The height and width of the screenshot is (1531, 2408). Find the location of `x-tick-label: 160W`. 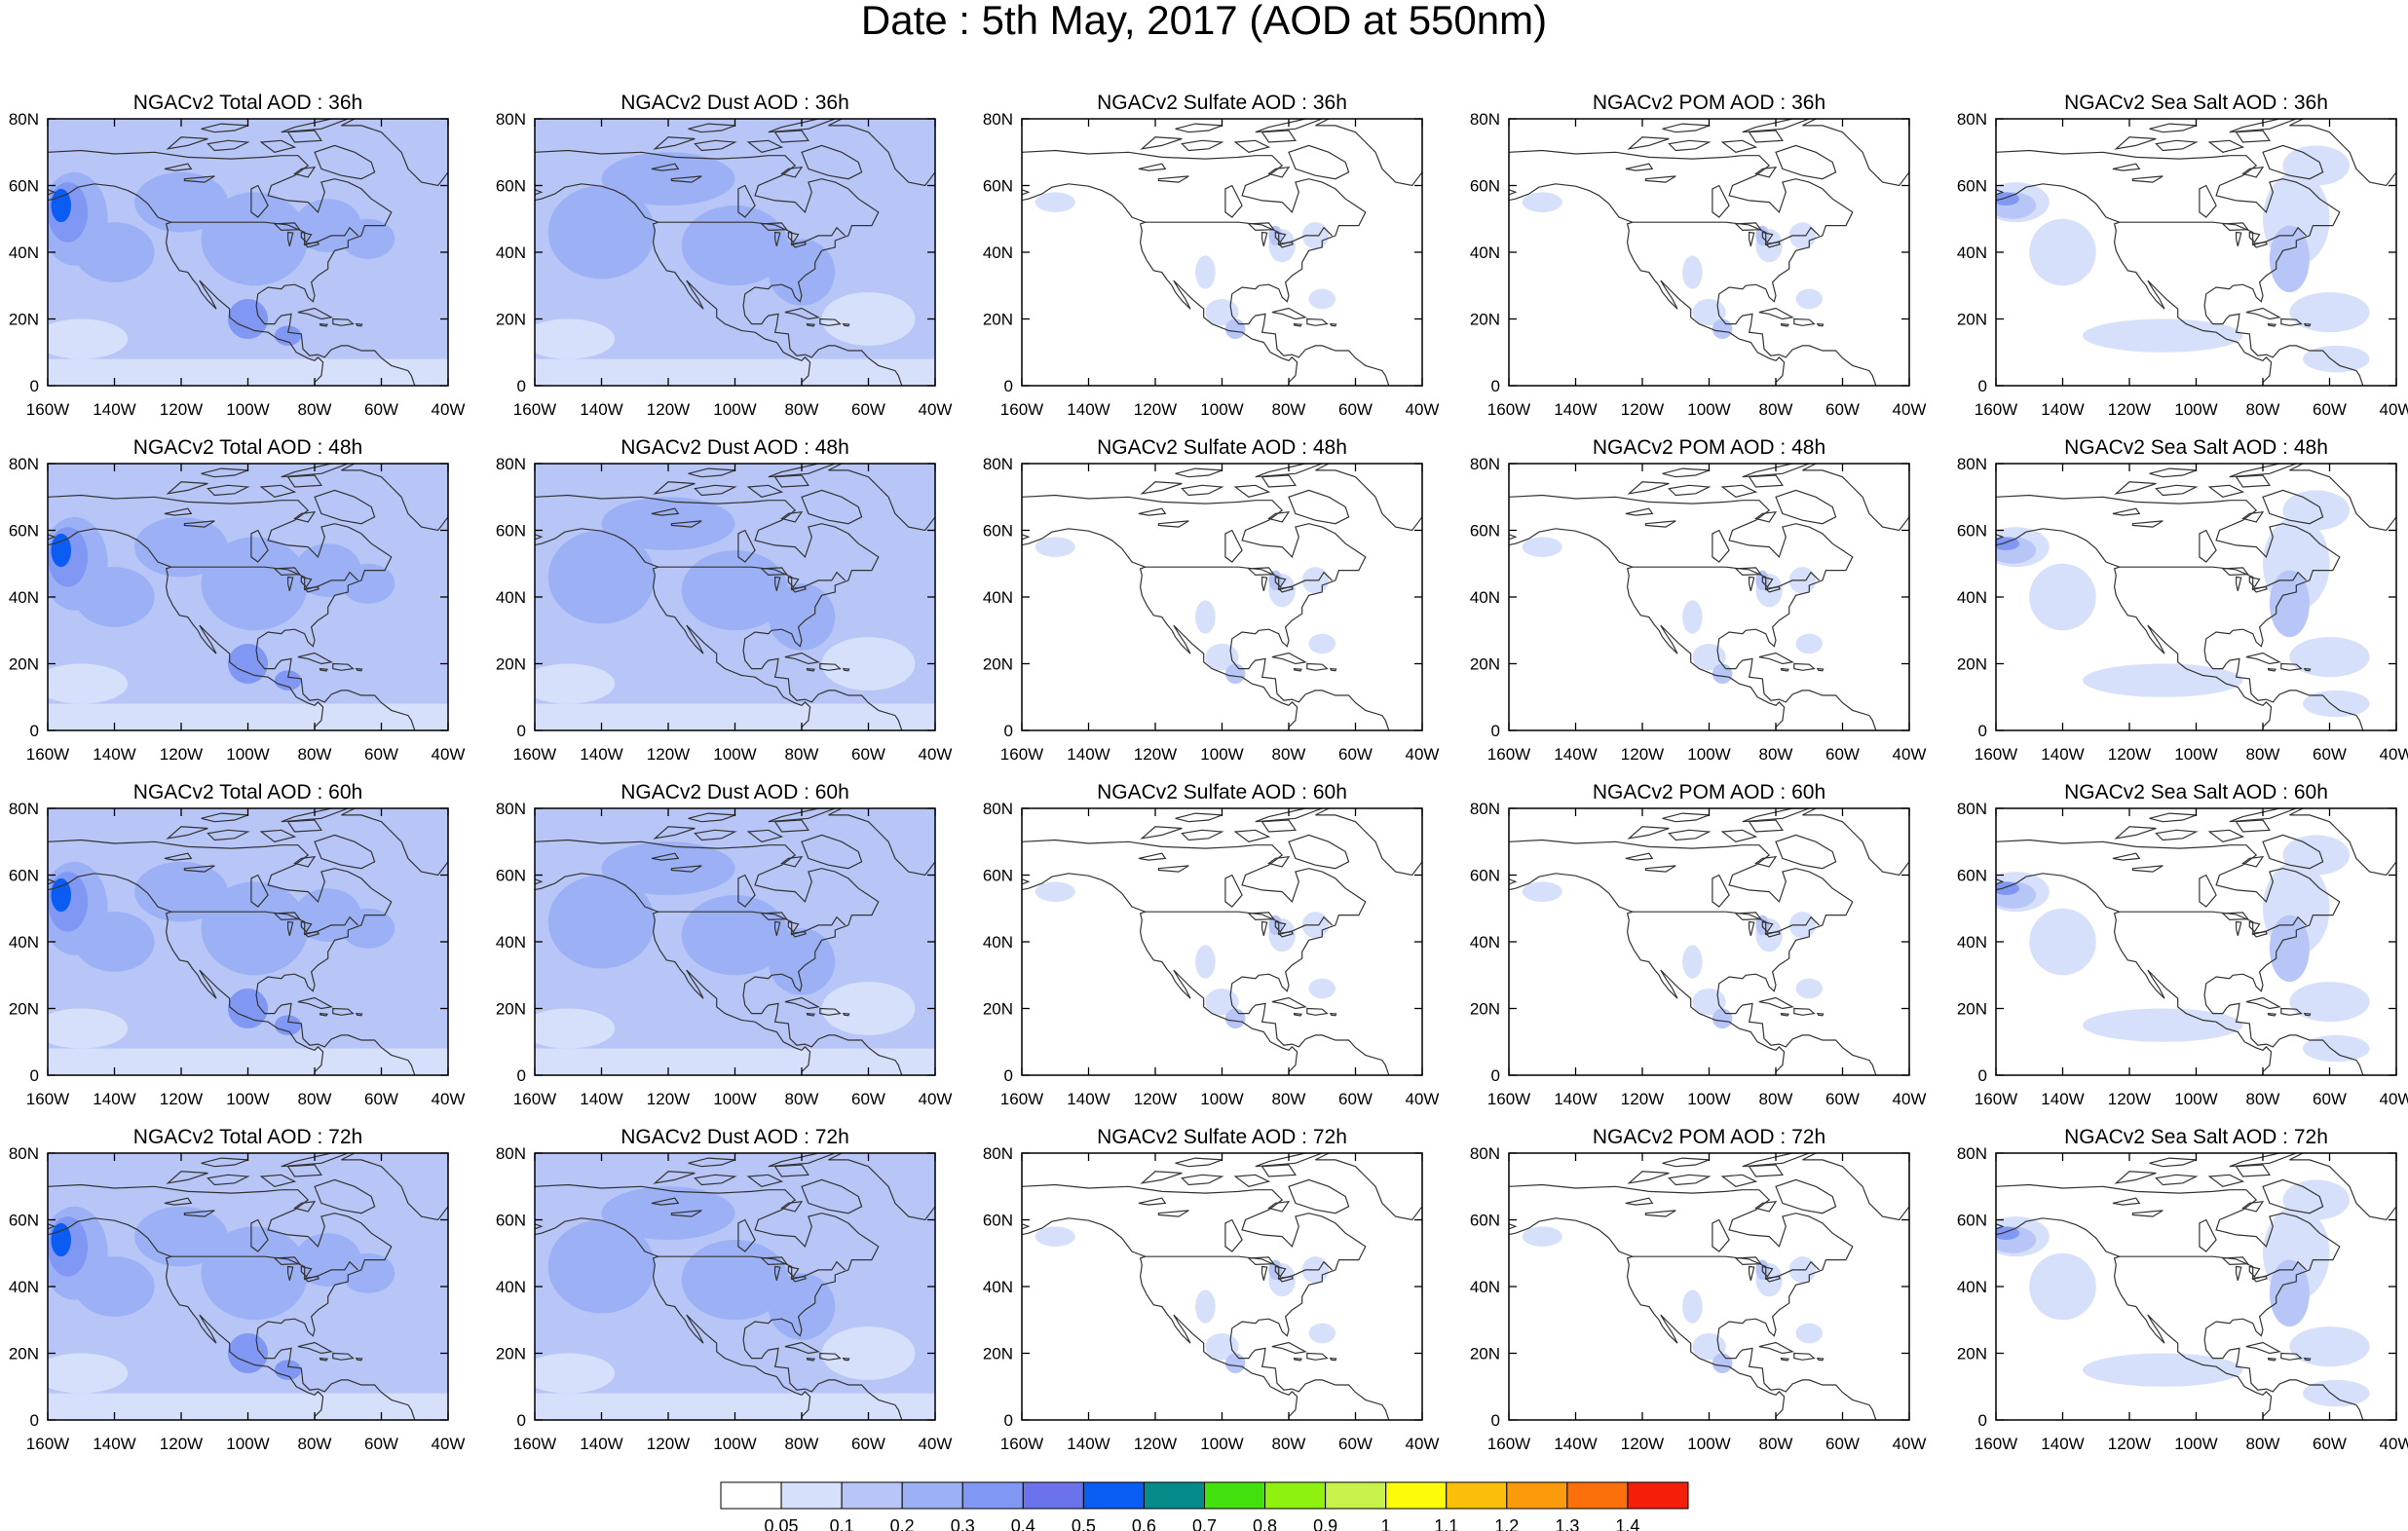

x-tick-label: 160W is located at coordinates (1508, 410).